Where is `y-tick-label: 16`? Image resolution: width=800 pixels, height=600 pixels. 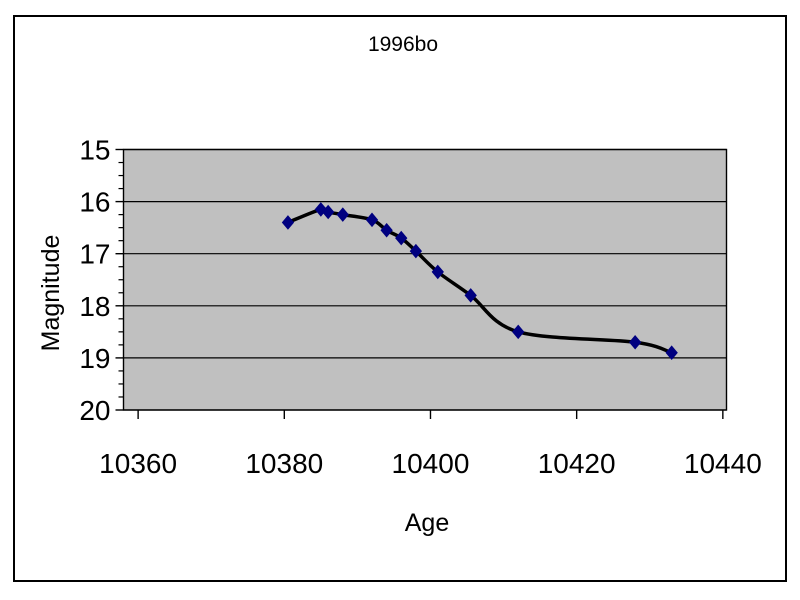
y-tick-label: 16 is located at coordinates (94, 202).